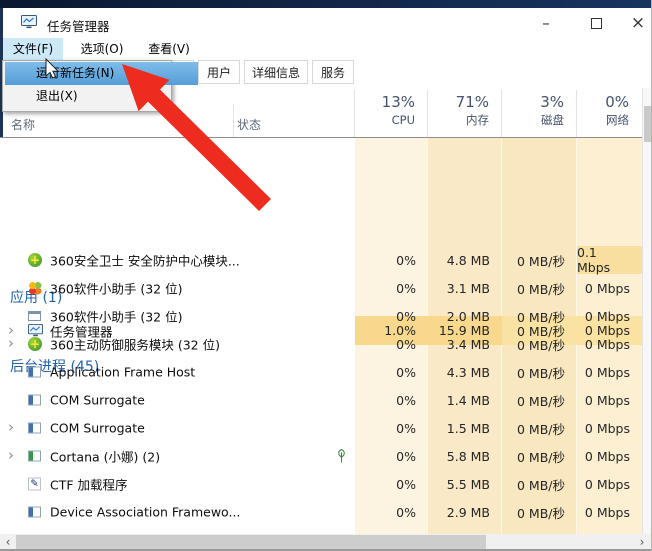 This screenshot has height=551, width=652. What do you see at coordinates (34, 484) in the screenshot?
I see `ctf-pen-icon: ✎` at bounding box center [34, 484].